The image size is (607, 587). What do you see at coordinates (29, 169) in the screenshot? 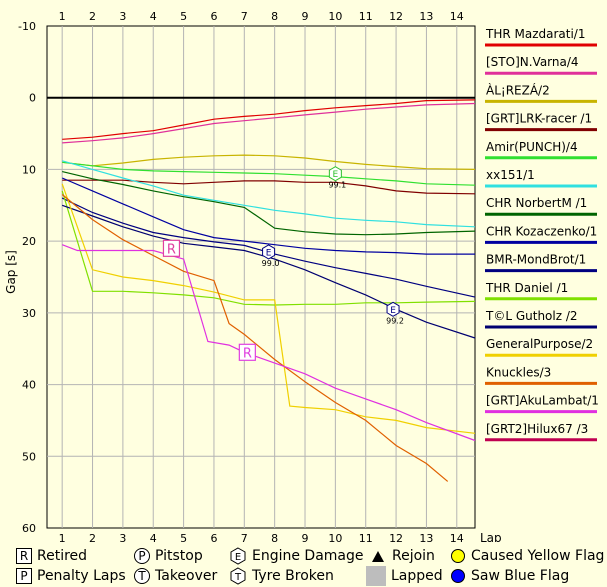
I see `y-tick-label: 10` at bounding box center [29, 169].